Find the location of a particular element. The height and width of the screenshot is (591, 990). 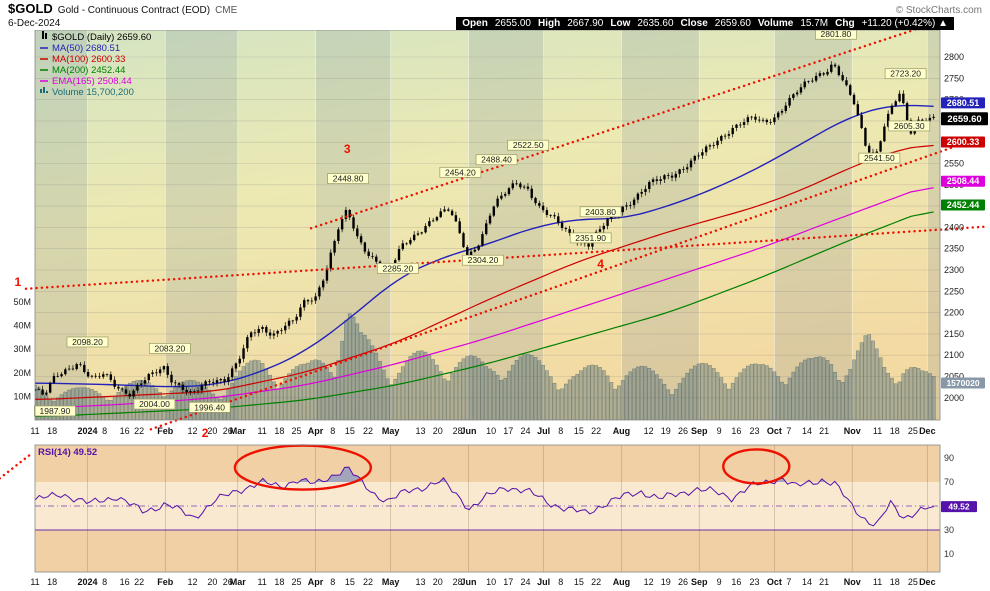

legend-item: MA(200) 2452.44 is located at coordinates (88, 70).